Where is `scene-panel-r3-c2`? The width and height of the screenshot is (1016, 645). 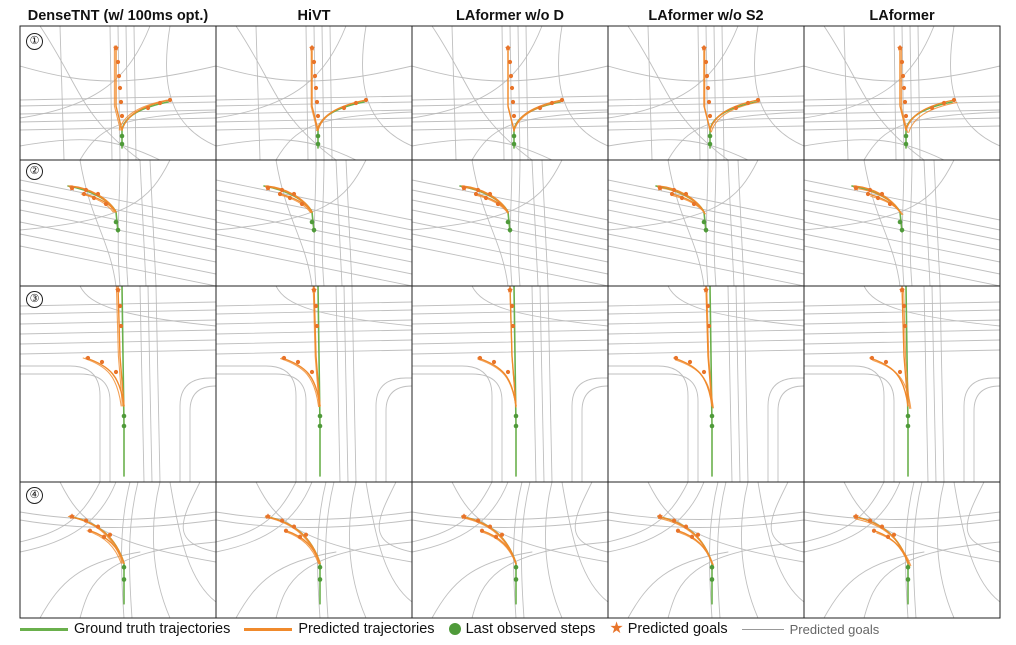
scene-panel-r3-c2 is located at coordinates (314, 384).